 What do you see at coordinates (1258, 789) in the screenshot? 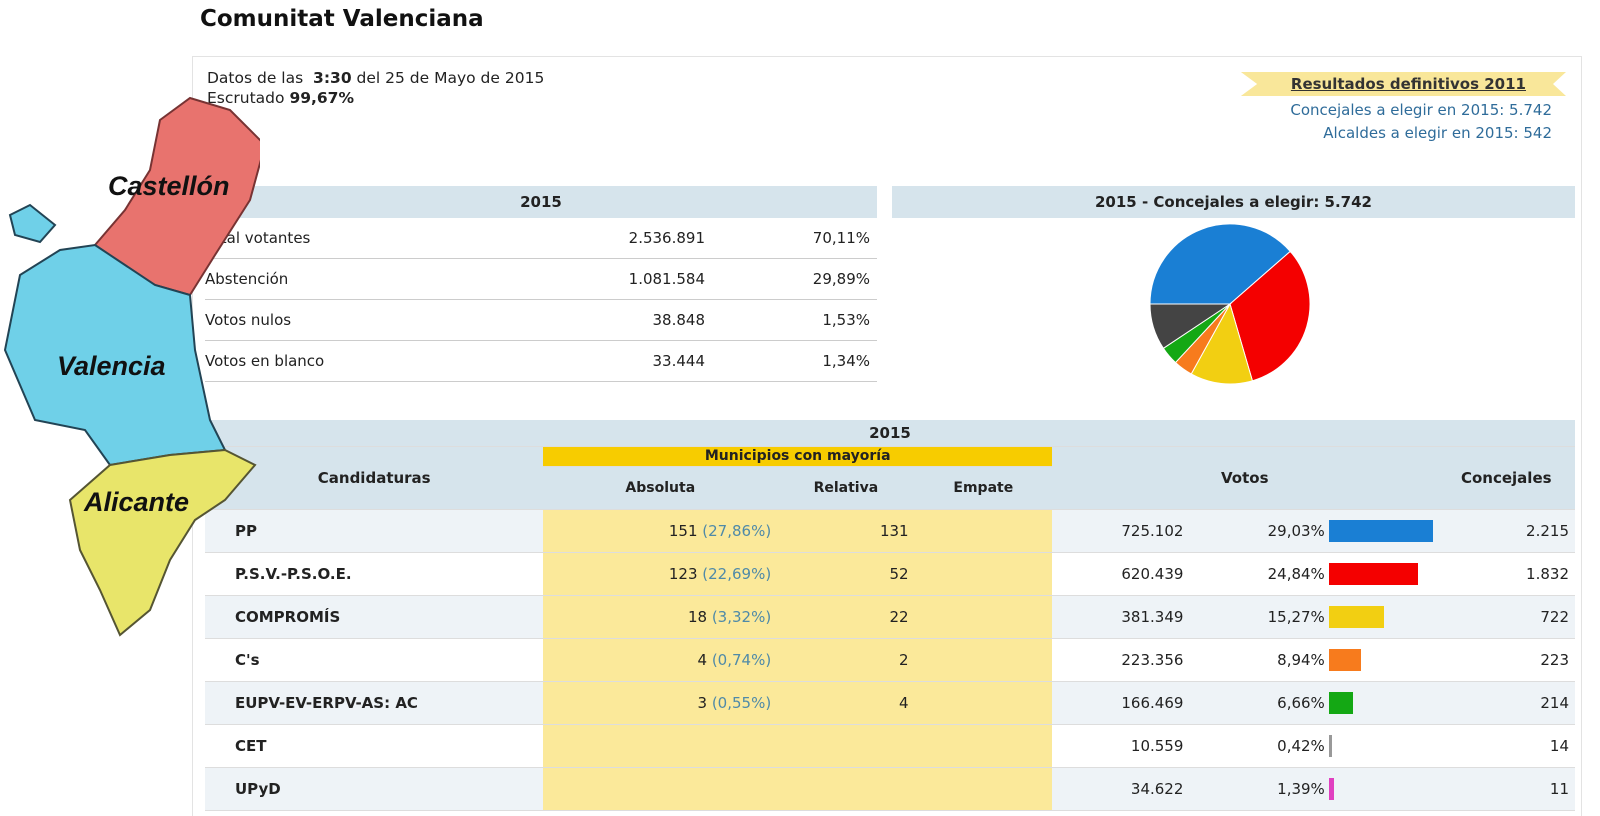
I see `votes-pct: 1,39%` at bounding box center [1258, 789].